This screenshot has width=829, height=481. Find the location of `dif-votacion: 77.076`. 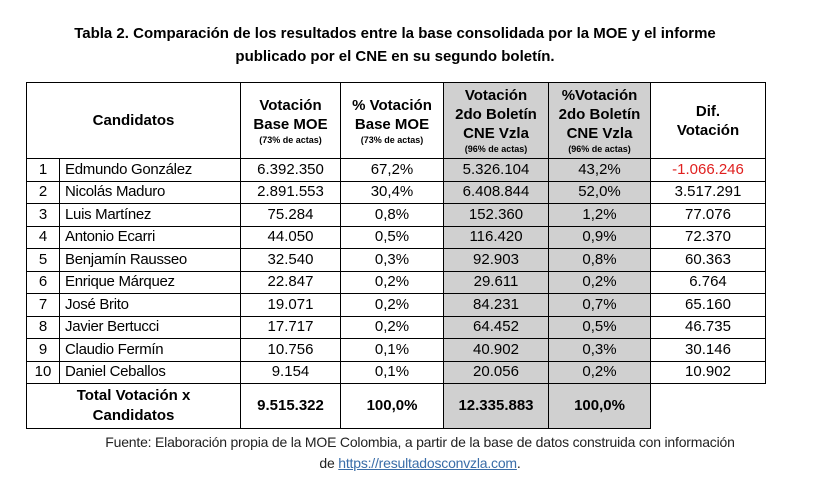

dif-votacion: 77.076 is located at coordinates (708, 215).